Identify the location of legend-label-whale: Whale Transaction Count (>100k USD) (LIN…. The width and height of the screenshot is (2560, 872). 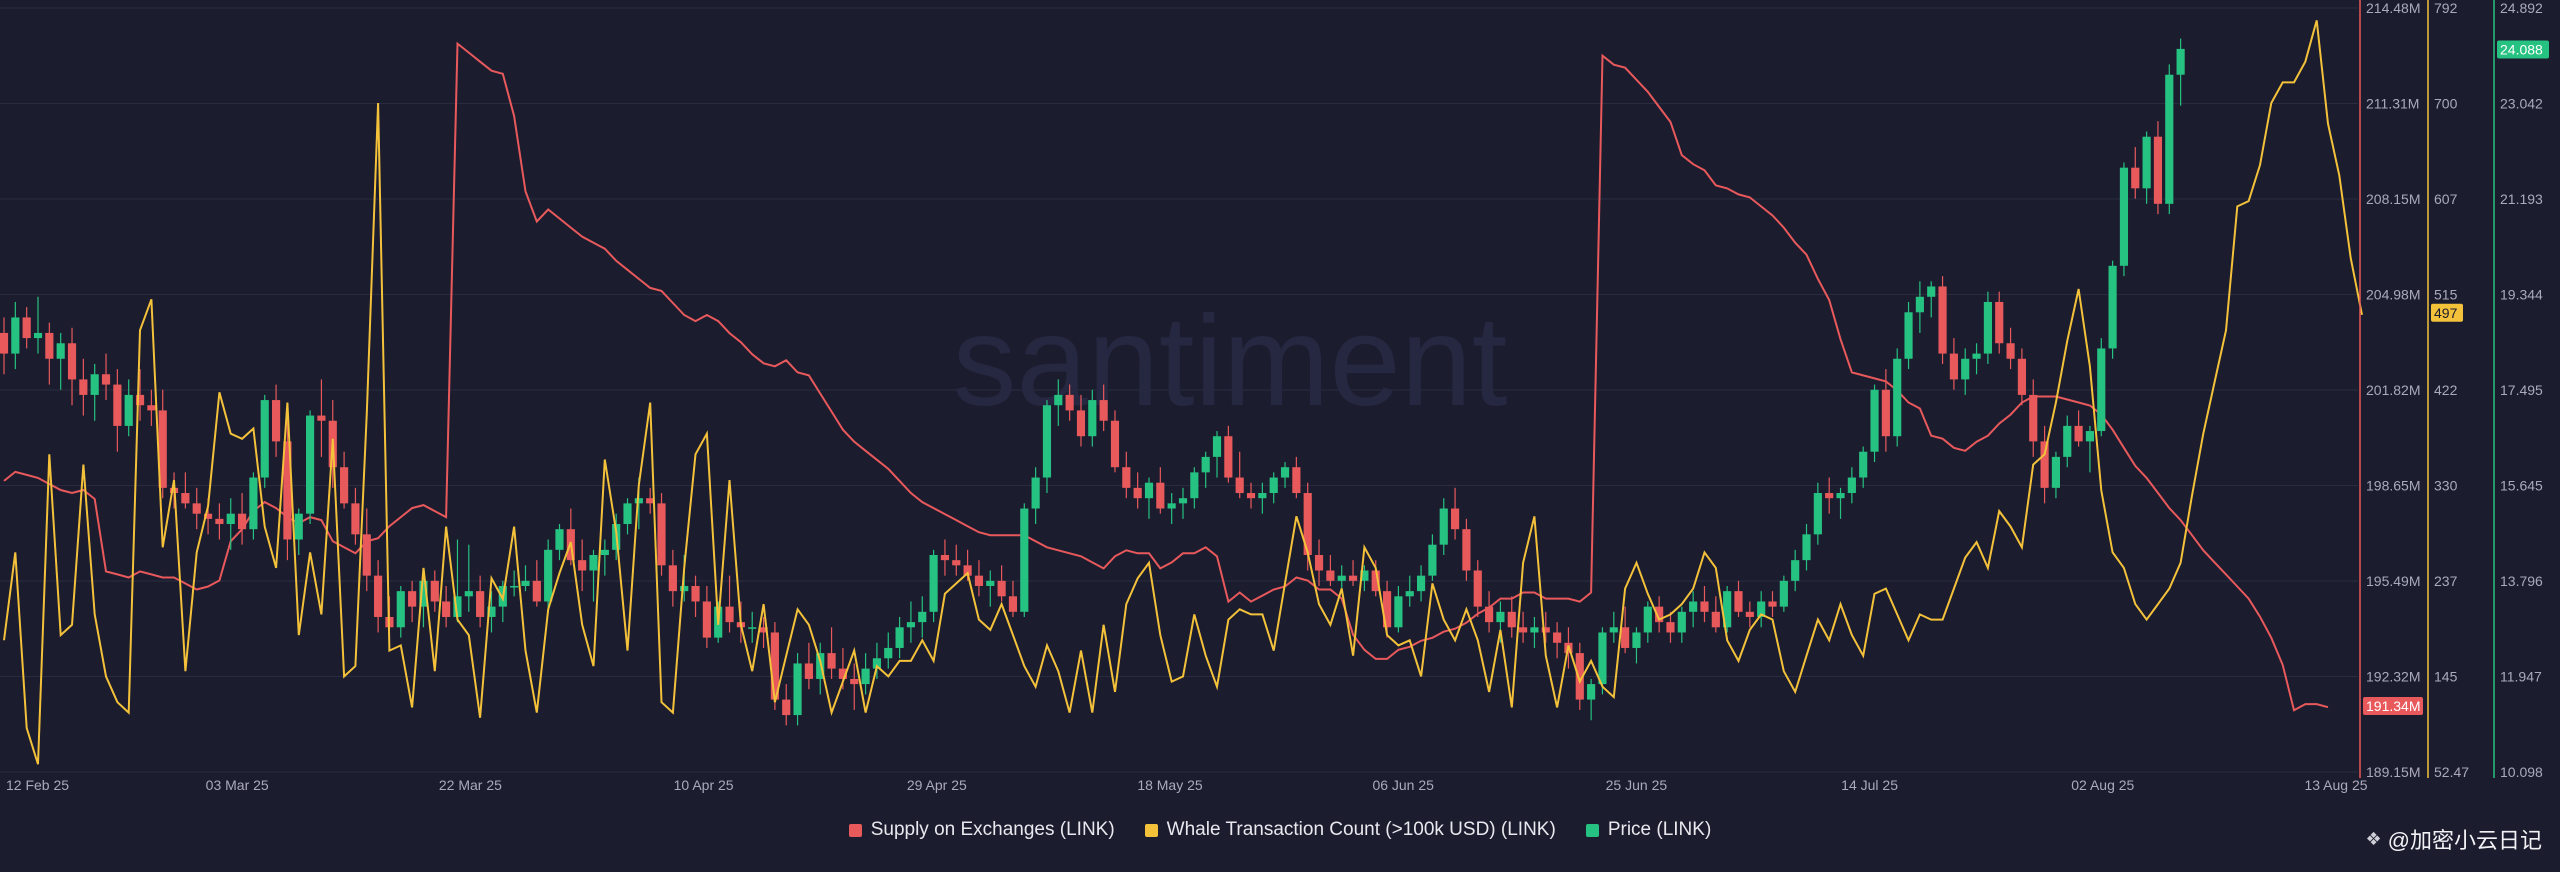
(1361, 829).